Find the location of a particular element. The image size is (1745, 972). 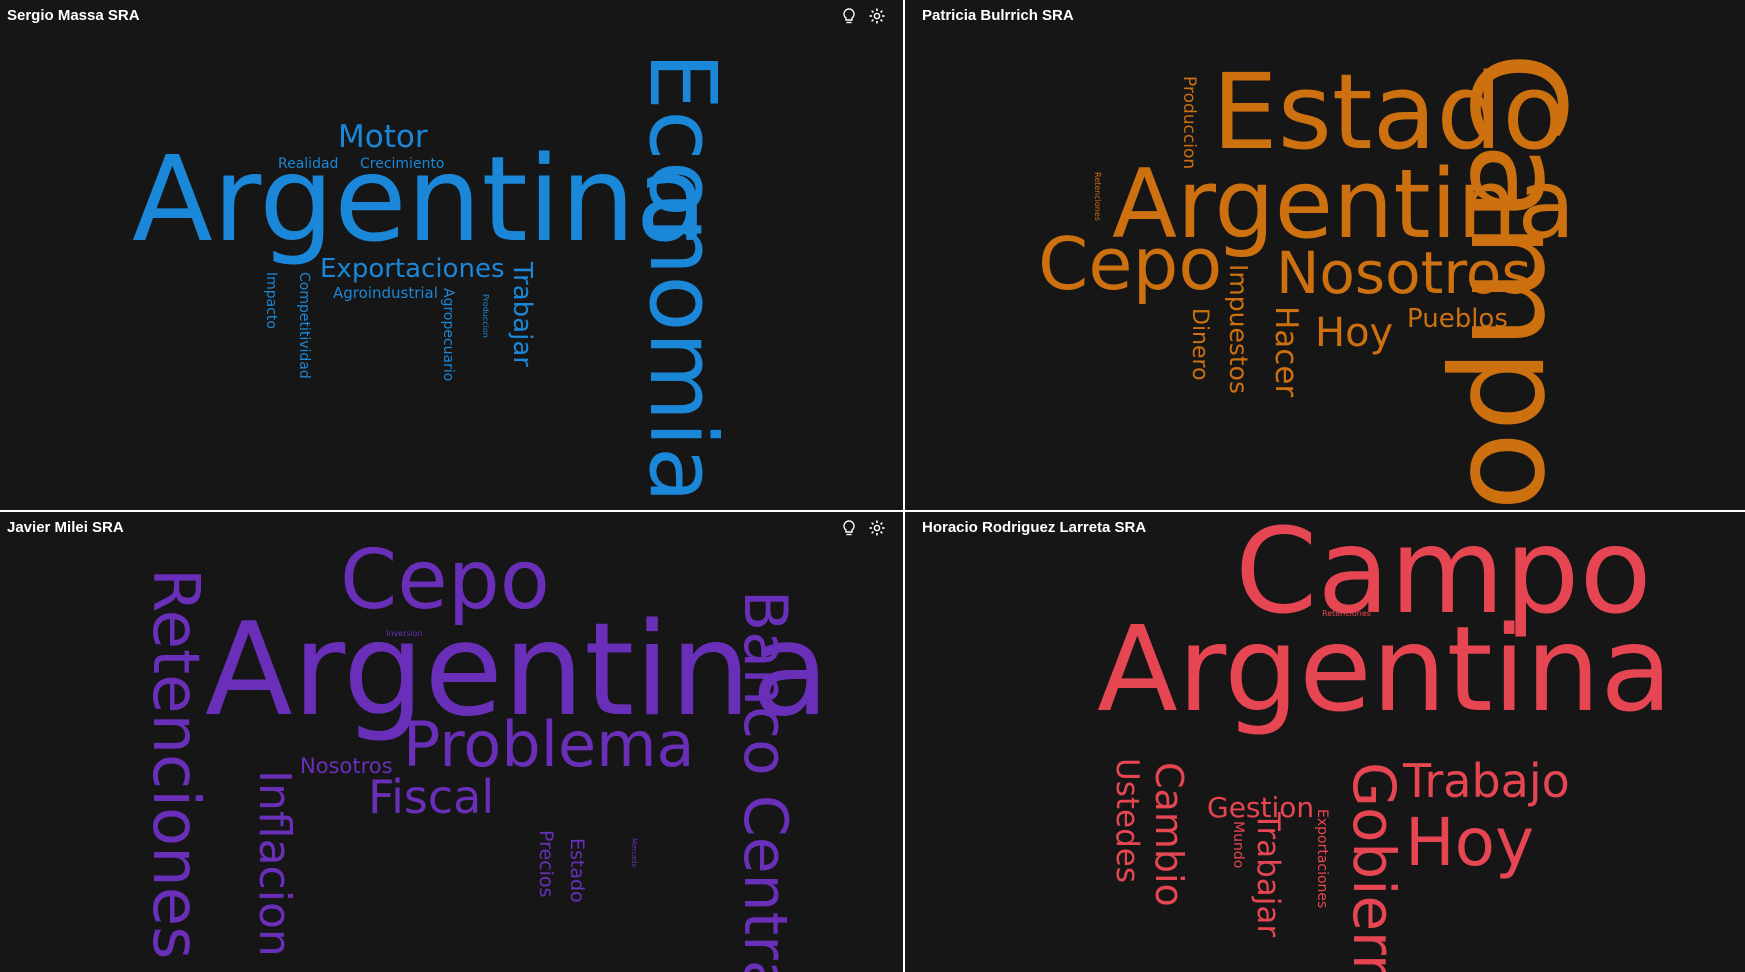

word-problema: Problema is located at coordinates (549, 744).